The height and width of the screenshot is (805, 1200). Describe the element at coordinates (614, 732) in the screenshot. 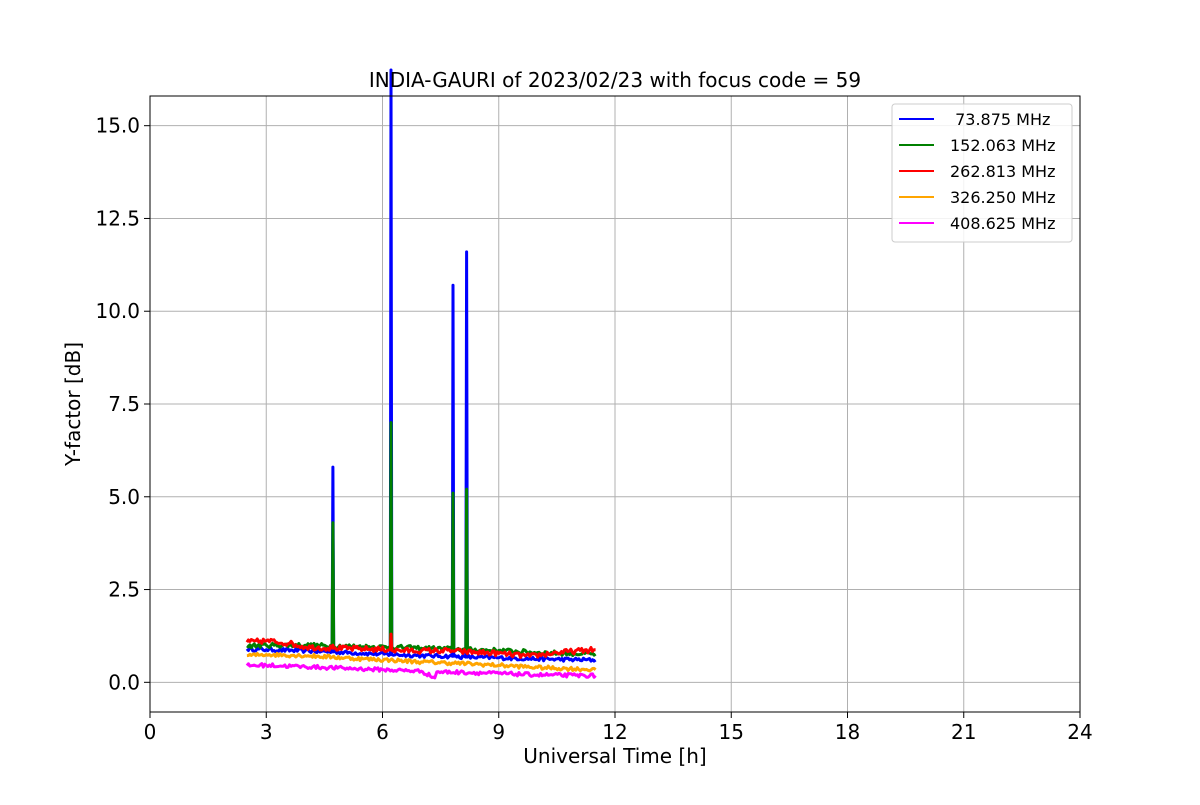

I see `x-tick-label: 12` at that location.